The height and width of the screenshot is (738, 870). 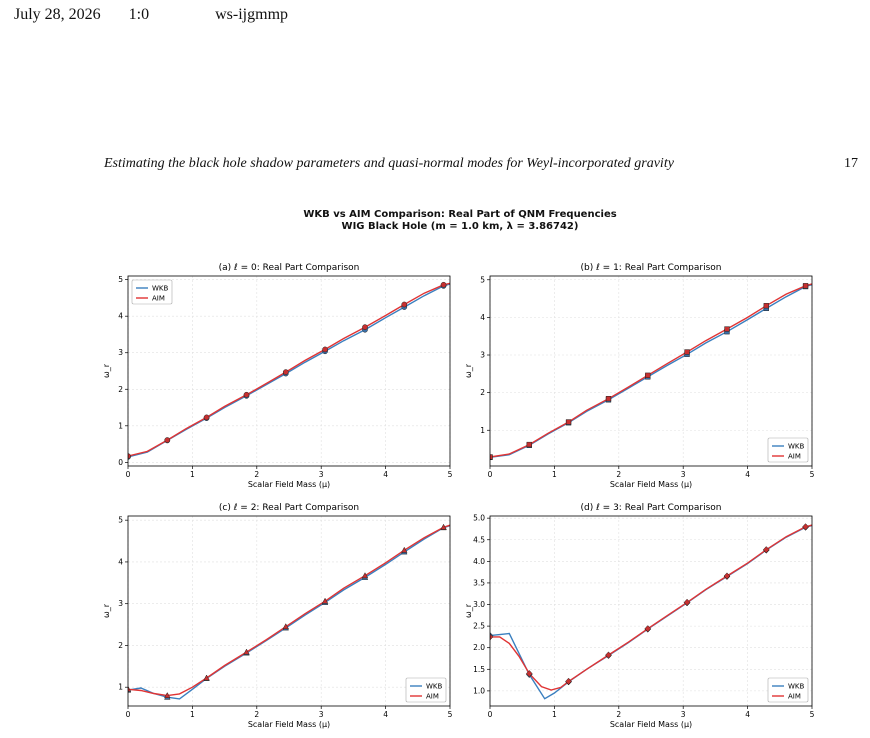 I want to click on x-tick-label: 0, so click(x=490, y=714).